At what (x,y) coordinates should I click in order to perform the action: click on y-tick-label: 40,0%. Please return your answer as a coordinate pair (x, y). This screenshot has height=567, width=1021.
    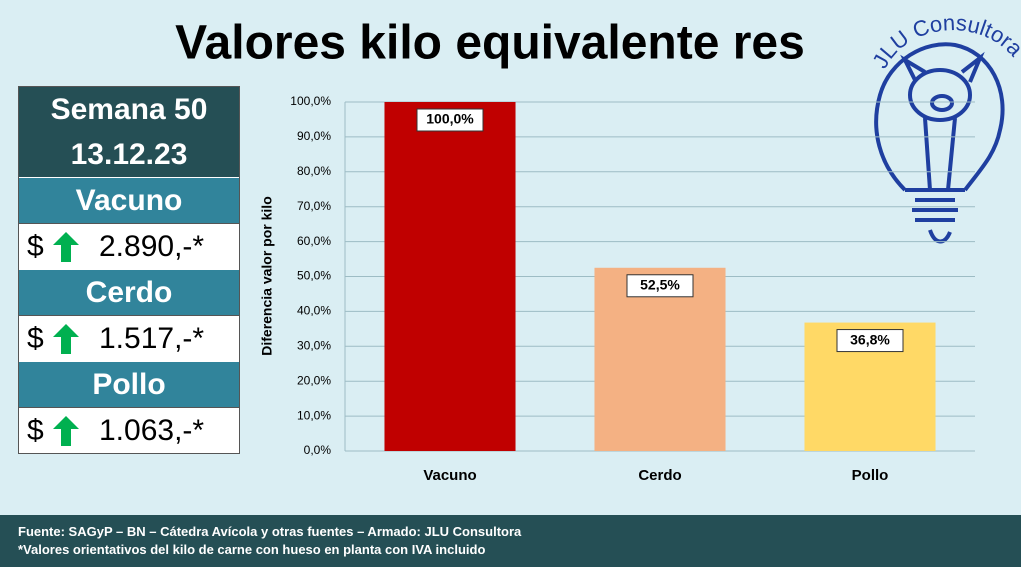
    Looking at the image, I should click on (314, 311).